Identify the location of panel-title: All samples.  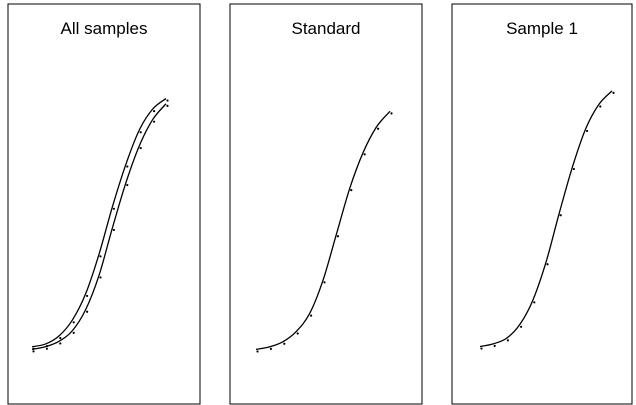
(104, 28).